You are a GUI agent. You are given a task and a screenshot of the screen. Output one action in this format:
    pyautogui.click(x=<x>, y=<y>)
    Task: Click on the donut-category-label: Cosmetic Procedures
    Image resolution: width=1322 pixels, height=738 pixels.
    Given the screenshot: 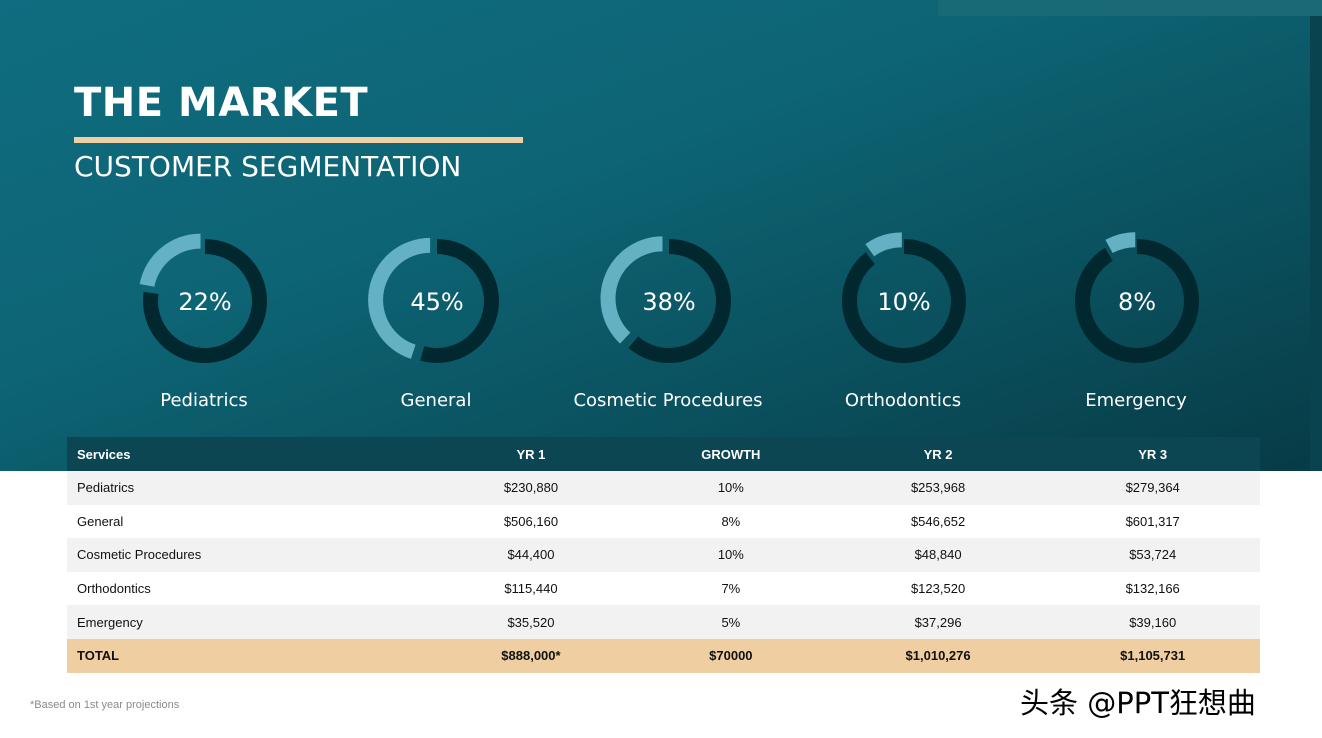 What is the action you would take?
    pyautogui.click(x=667, y=400)
    